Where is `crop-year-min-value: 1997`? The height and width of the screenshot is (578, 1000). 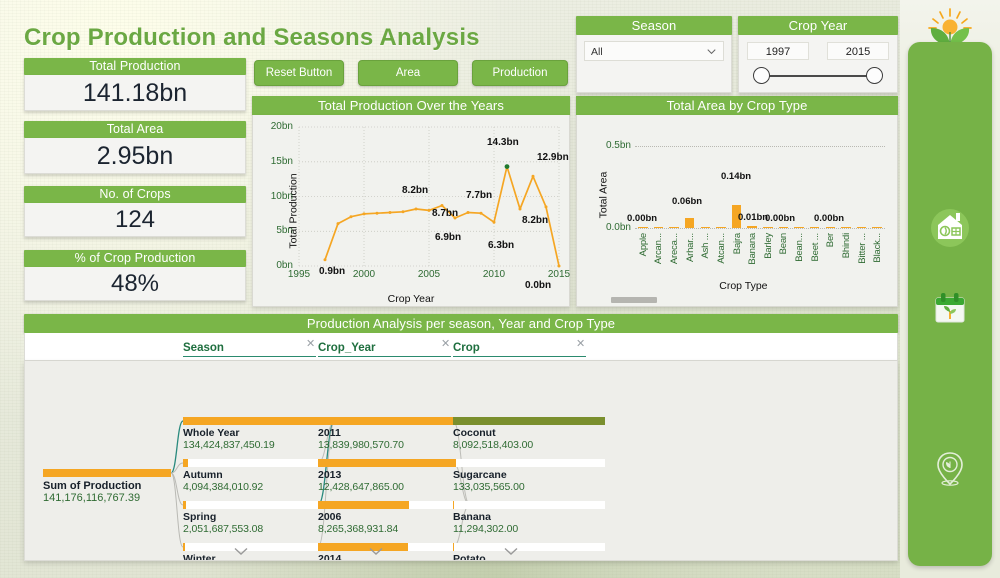
crop-year-min-value: 1997 is located at coordinates (778, 51).